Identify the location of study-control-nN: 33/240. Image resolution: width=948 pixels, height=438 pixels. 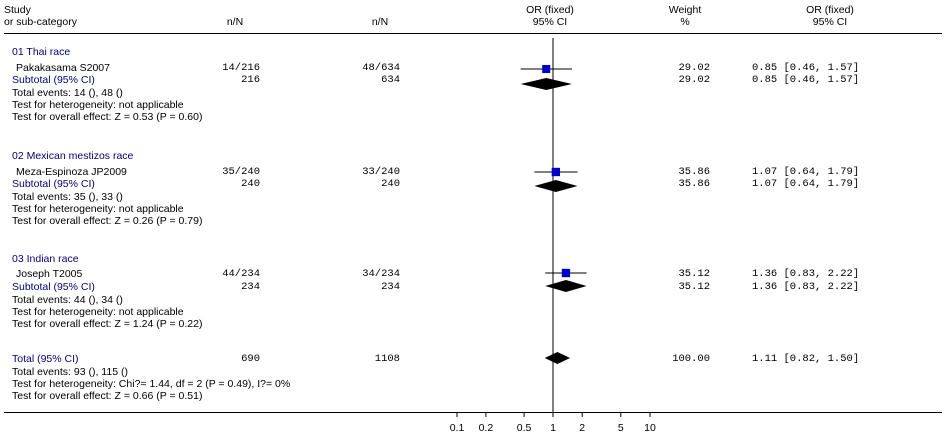
(381, 172).